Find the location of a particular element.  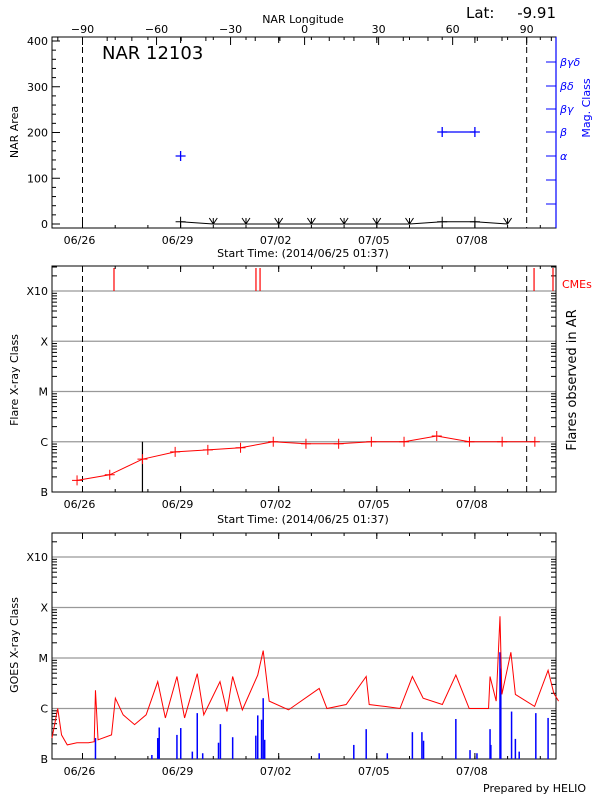

x-axis-label-2: Start Time: (2014/06/25 01:37) is located at coordinates (303, 519).